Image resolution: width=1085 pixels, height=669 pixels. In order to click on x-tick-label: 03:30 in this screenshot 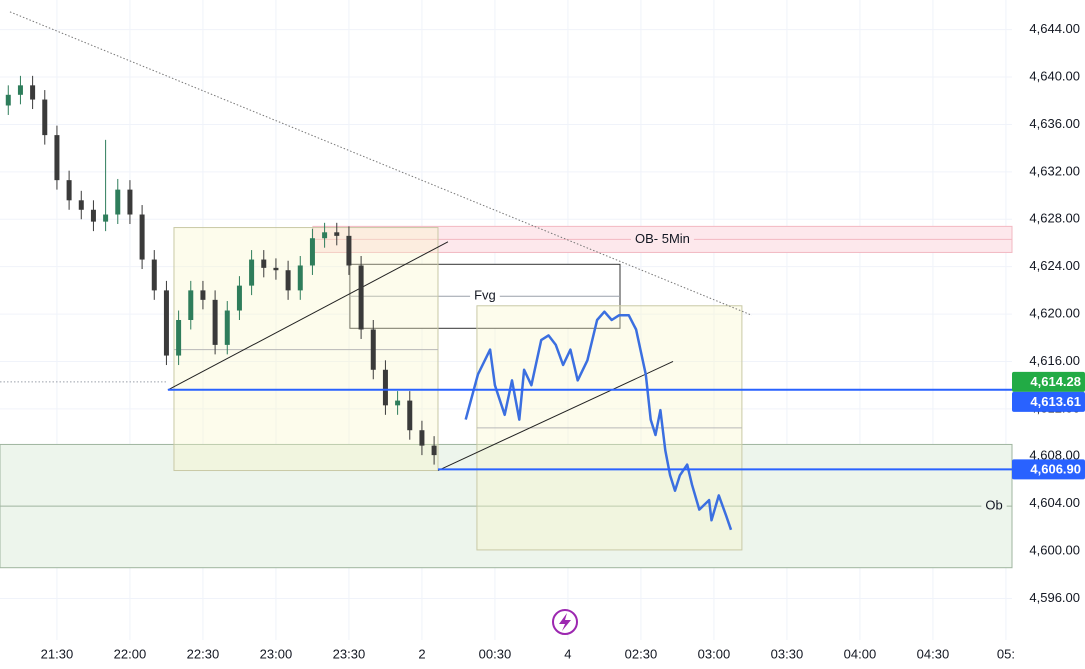, I will do `click(787, 653)`.